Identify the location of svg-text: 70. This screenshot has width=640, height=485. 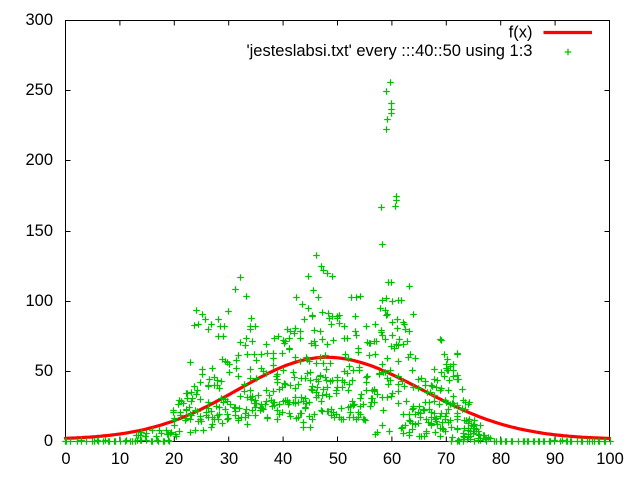
(446, 459).